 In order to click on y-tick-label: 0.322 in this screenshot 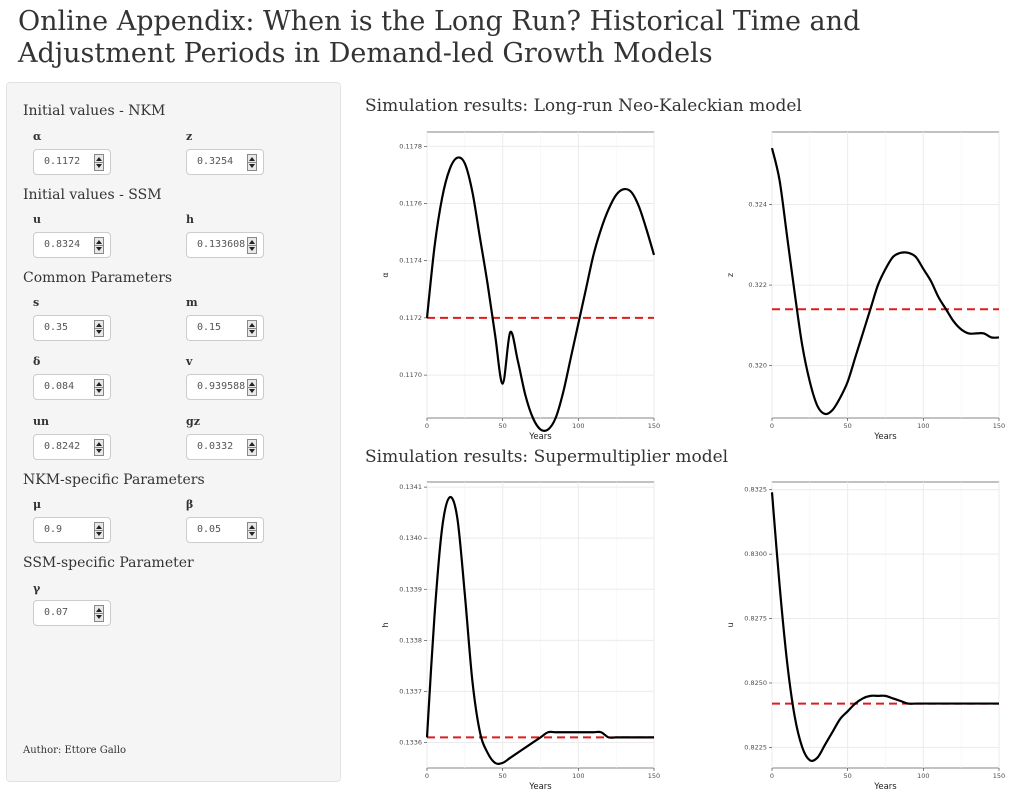, I will do `click(757, 285)`.